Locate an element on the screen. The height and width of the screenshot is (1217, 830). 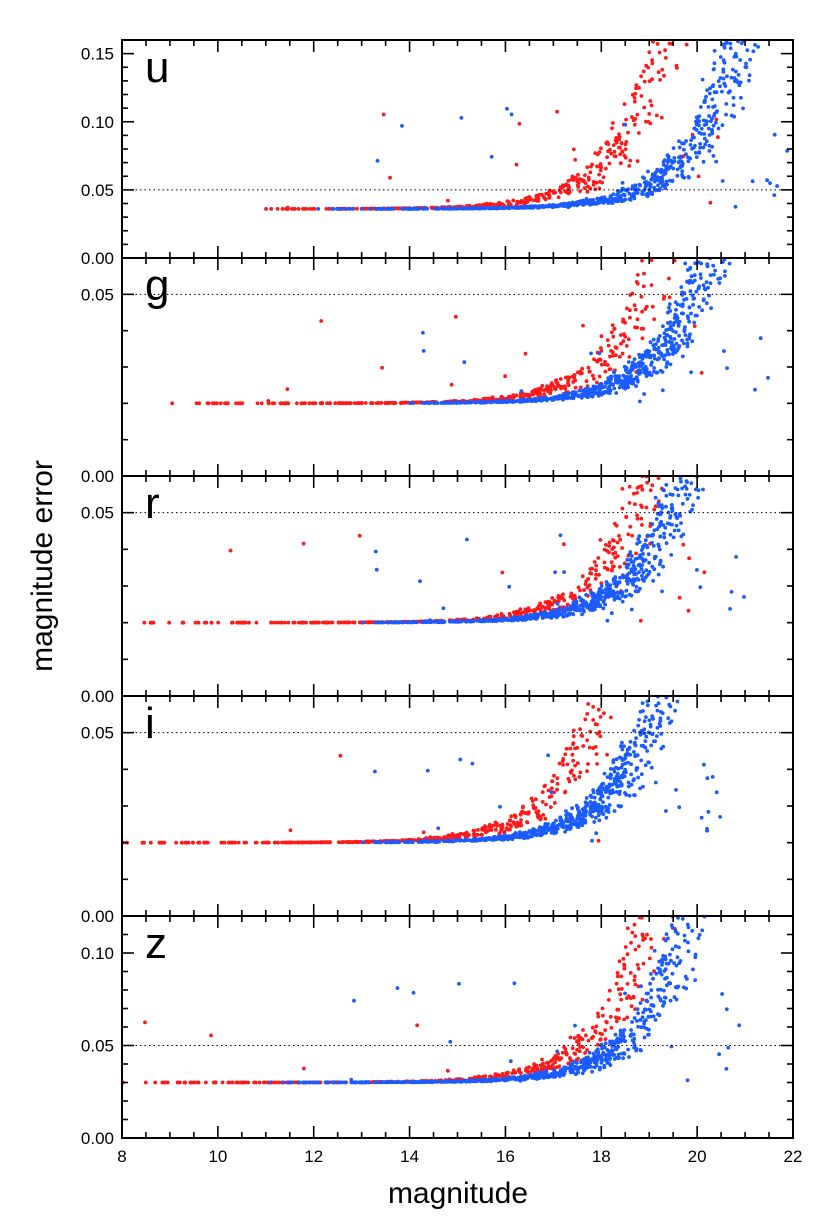
panel-frame-g is located at coordinates (457, 367).